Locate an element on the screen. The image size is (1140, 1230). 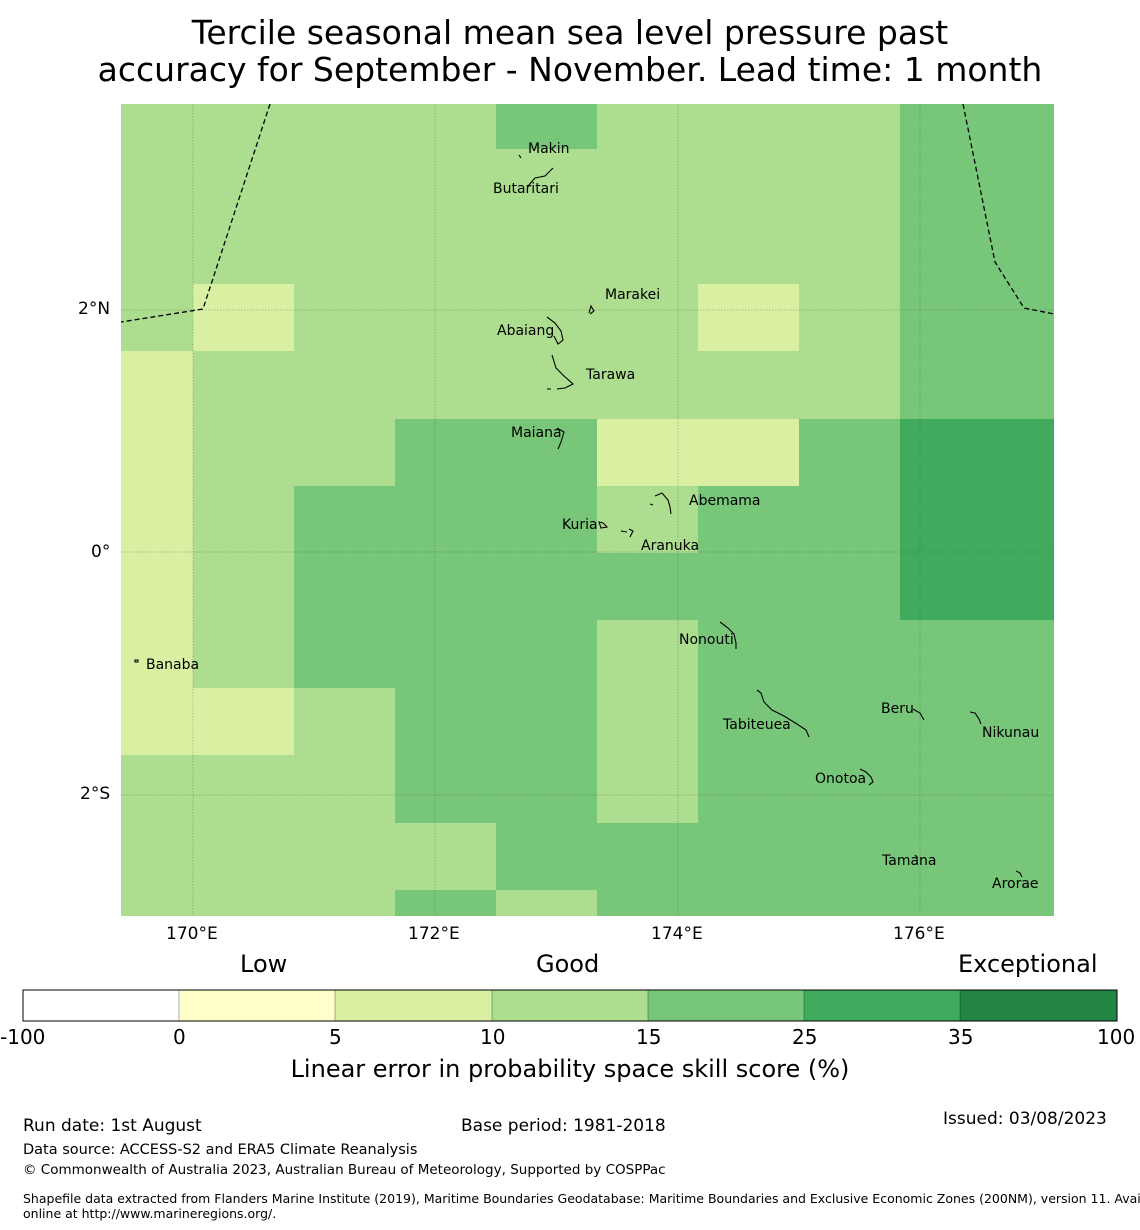
y-tick-label: 0° is located at coordinates (101, 552).